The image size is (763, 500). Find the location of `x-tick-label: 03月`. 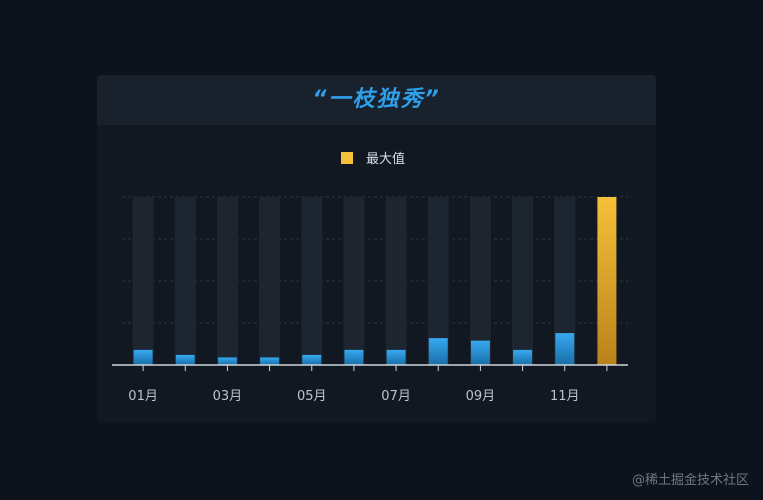

x-tick-label: 03月 is located at coordinates (228, 396).